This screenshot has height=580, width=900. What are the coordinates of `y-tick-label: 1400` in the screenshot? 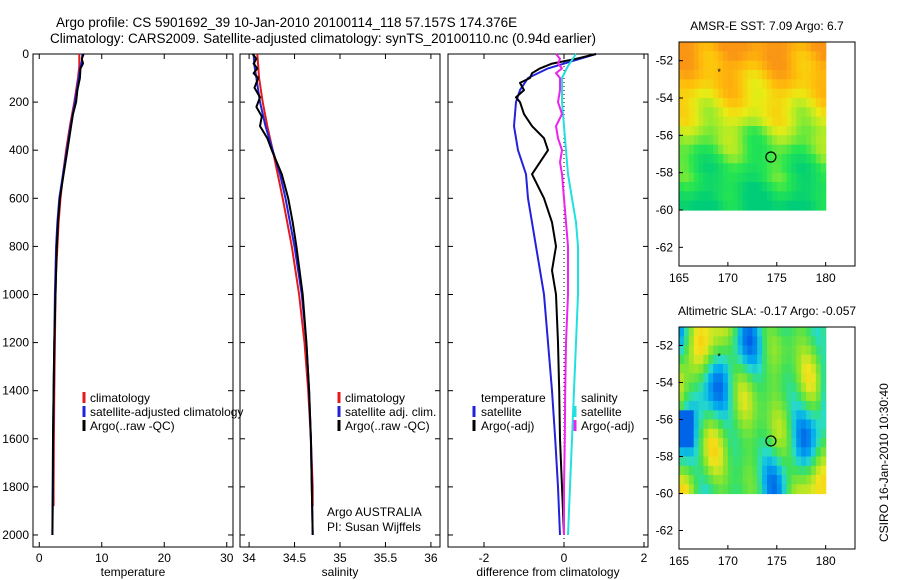 It's located at (15, 391).